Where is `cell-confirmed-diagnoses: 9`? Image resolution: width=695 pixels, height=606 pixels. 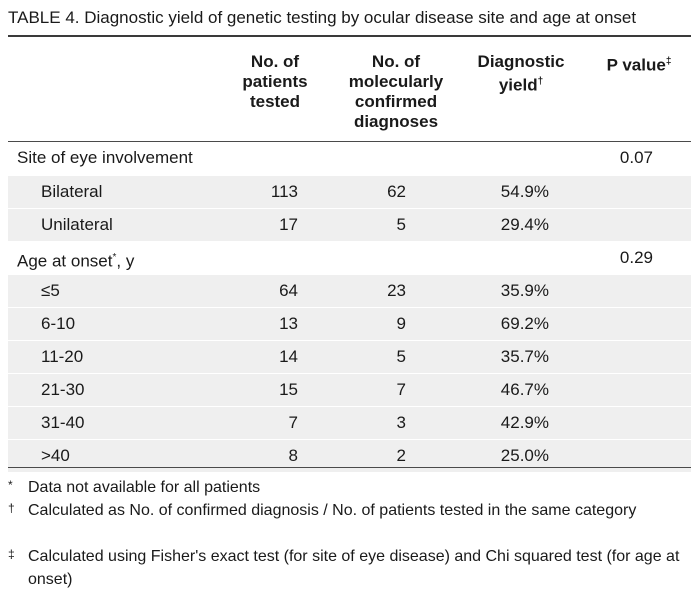 cell-confirmed-diagnoses: 9 is located at coordinates (401, 323).